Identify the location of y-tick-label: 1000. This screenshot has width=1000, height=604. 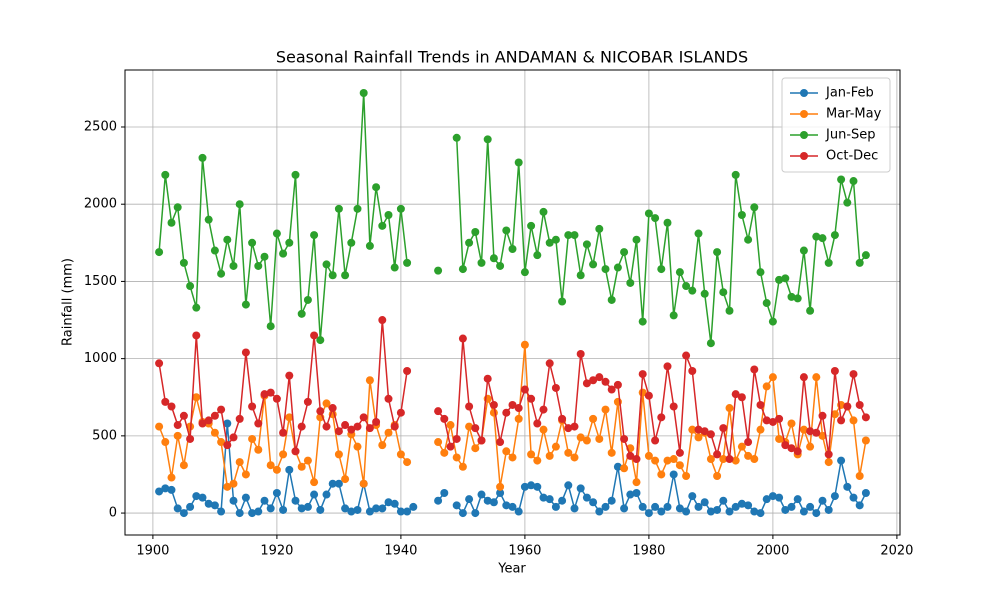
(100, 358).